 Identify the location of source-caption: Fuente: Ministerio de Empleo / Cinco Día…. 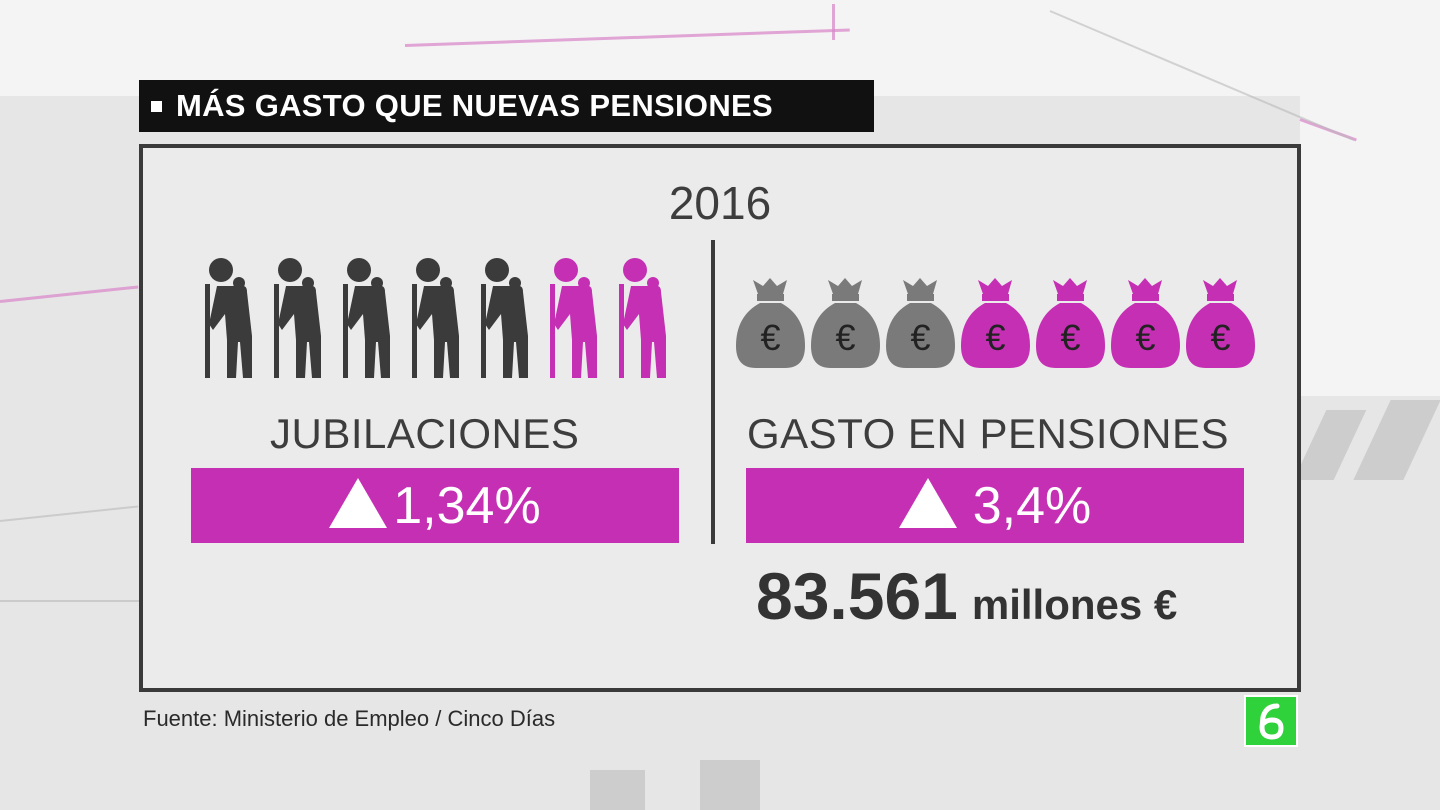
(349, 718).